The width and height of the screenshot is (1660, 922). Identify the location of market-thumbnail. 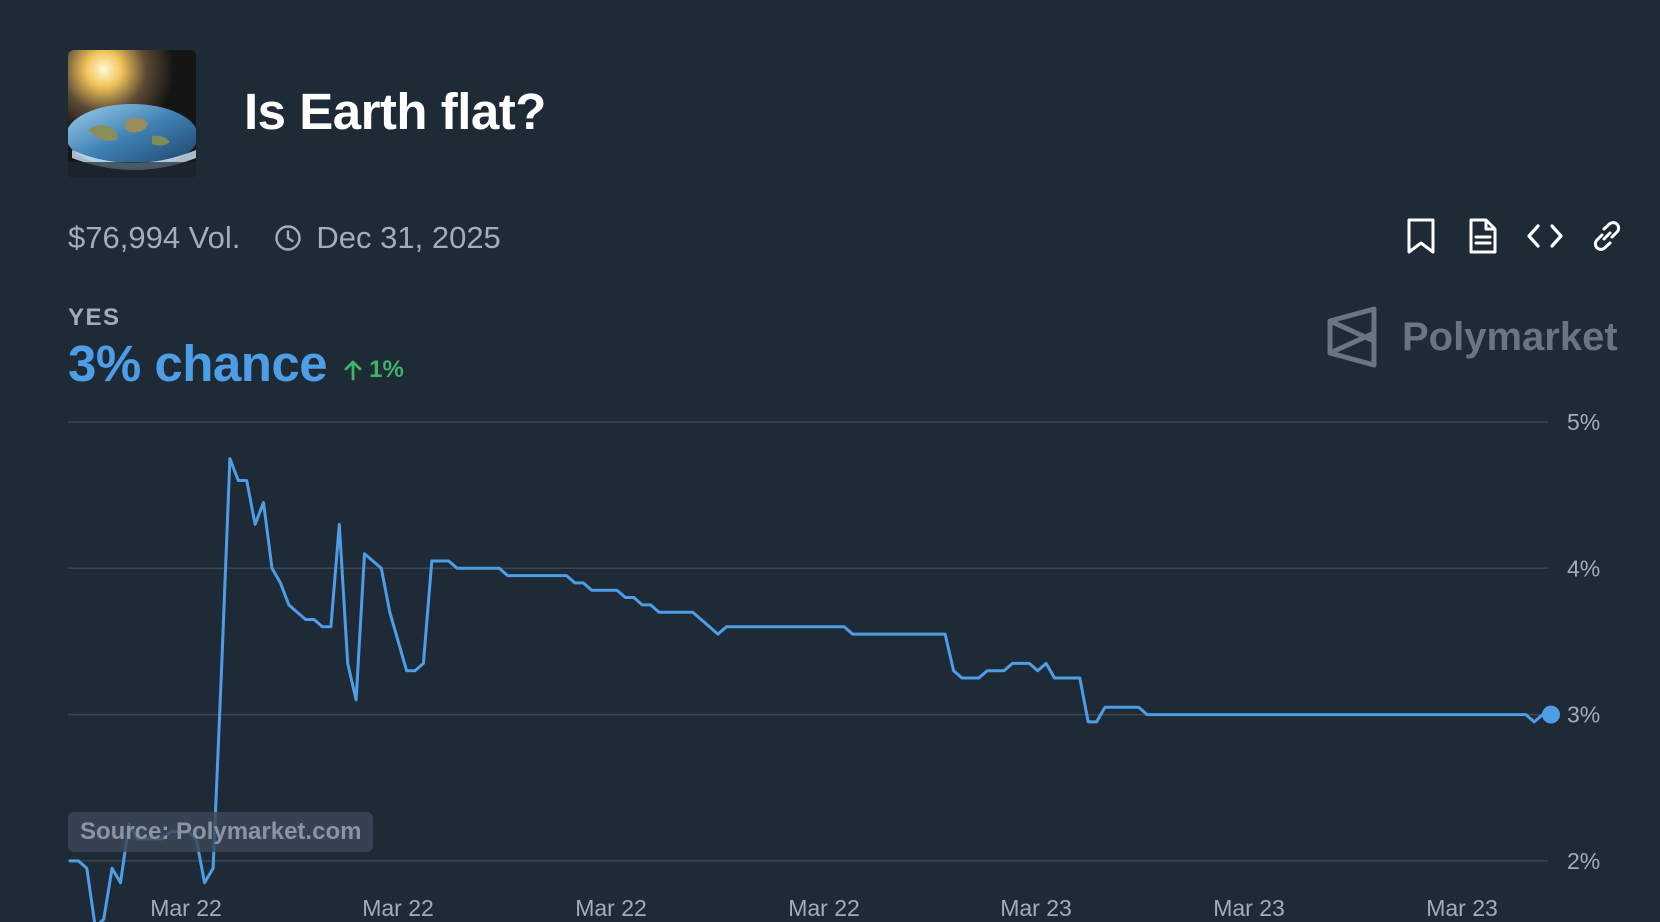
(132, 114).